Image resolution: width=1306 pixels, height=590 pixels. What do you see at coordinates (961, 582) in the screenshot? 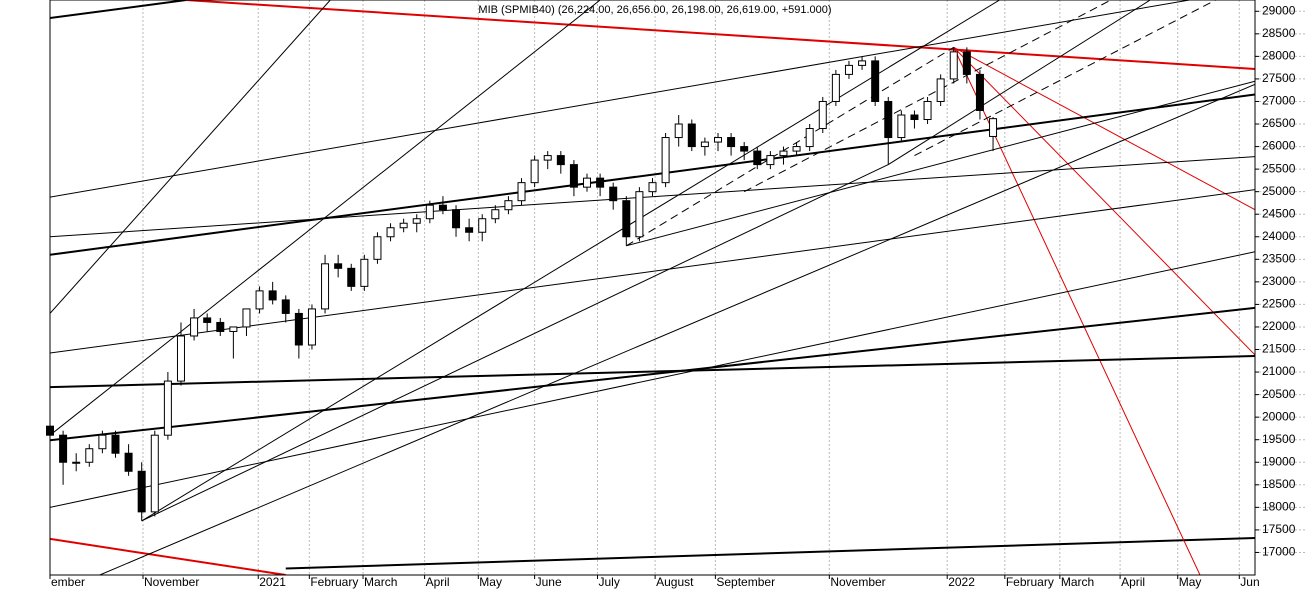
I see `x-tick-label: 2022` at bounding box center [961, 582].